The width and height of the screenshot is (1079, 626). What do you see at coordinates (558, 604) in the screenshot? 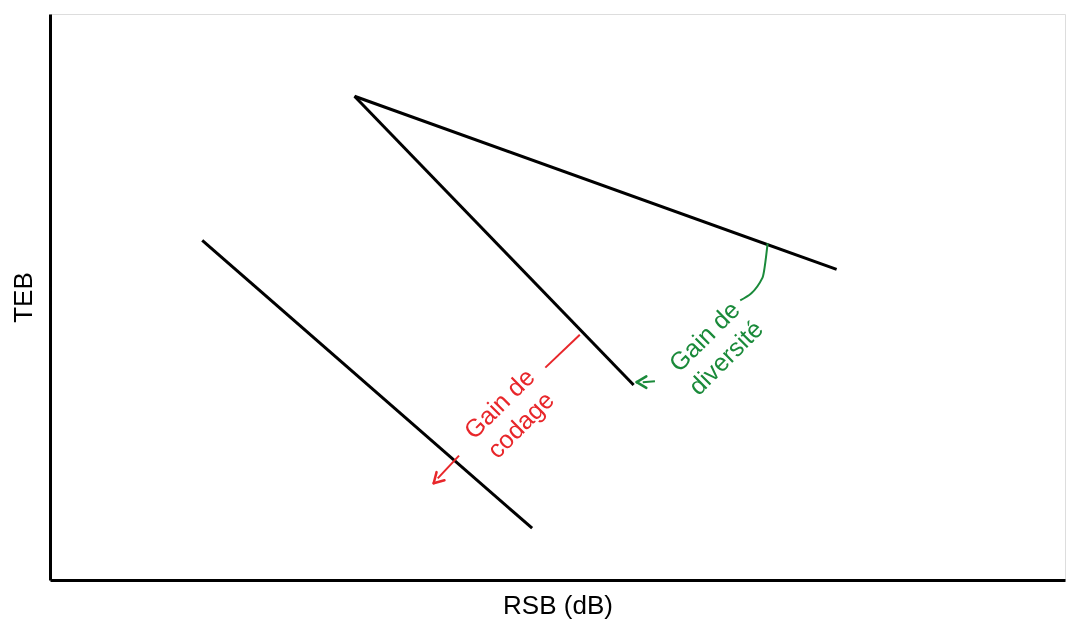
I see `x-axis-title: RSB (dB)` at bounding box center [558, 604].